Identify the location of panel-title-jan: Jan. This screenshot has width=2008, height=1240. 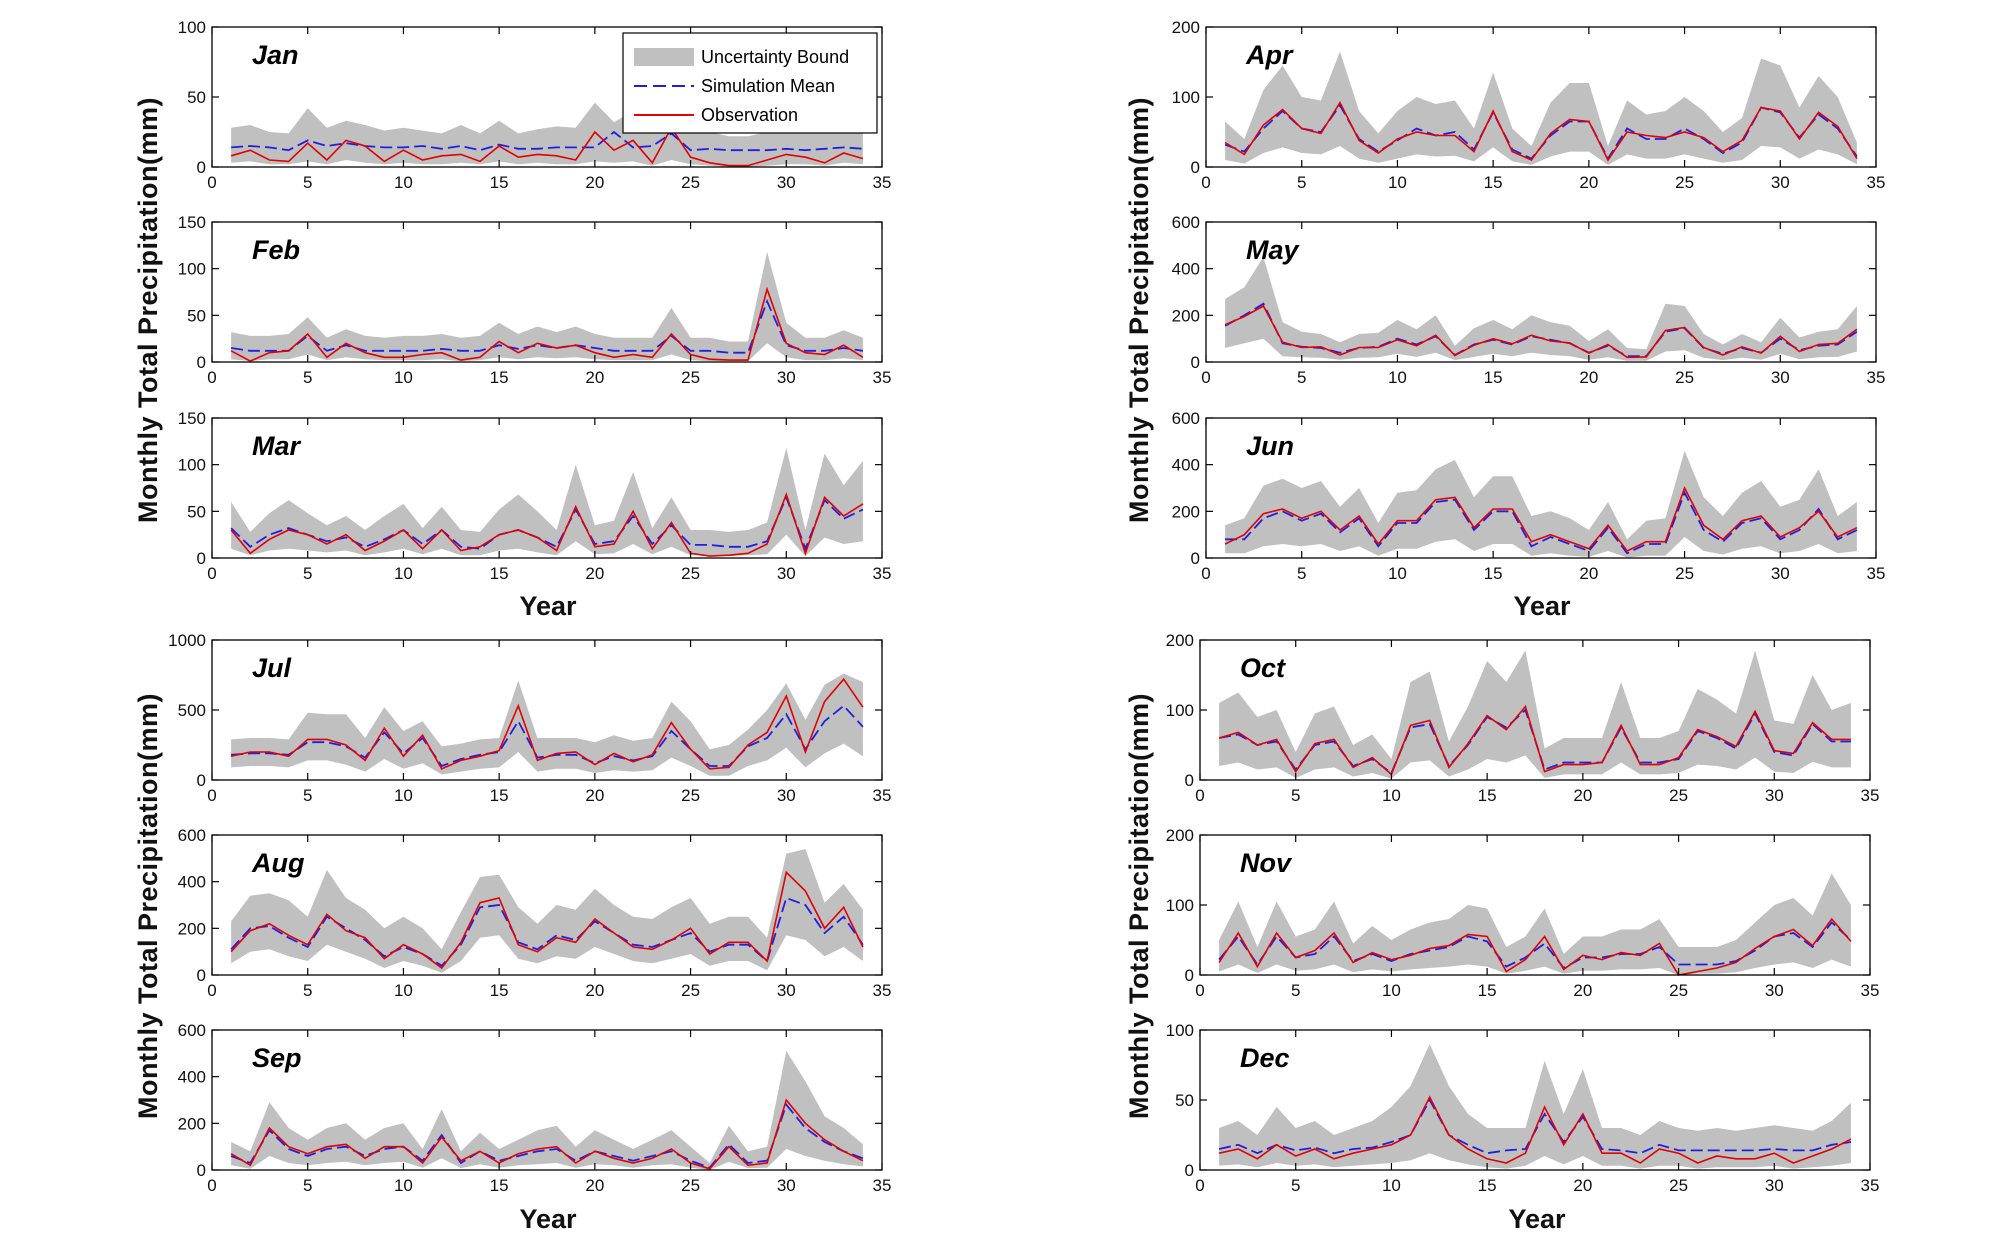
(275, 55).